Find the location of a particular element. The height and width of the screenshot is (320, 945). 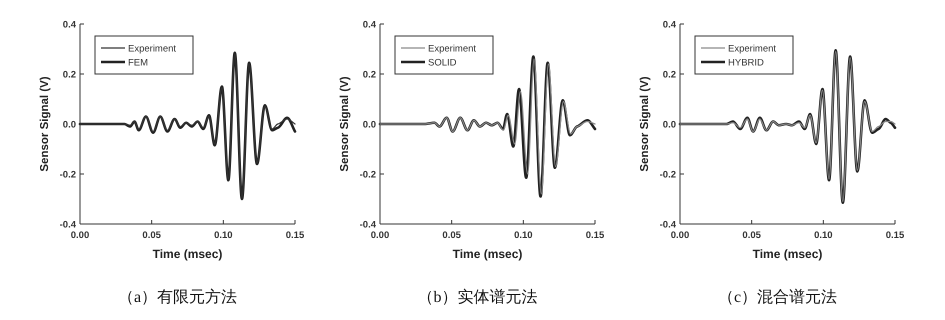

legend-label: HYBRID is located at coordinates (746, 63).